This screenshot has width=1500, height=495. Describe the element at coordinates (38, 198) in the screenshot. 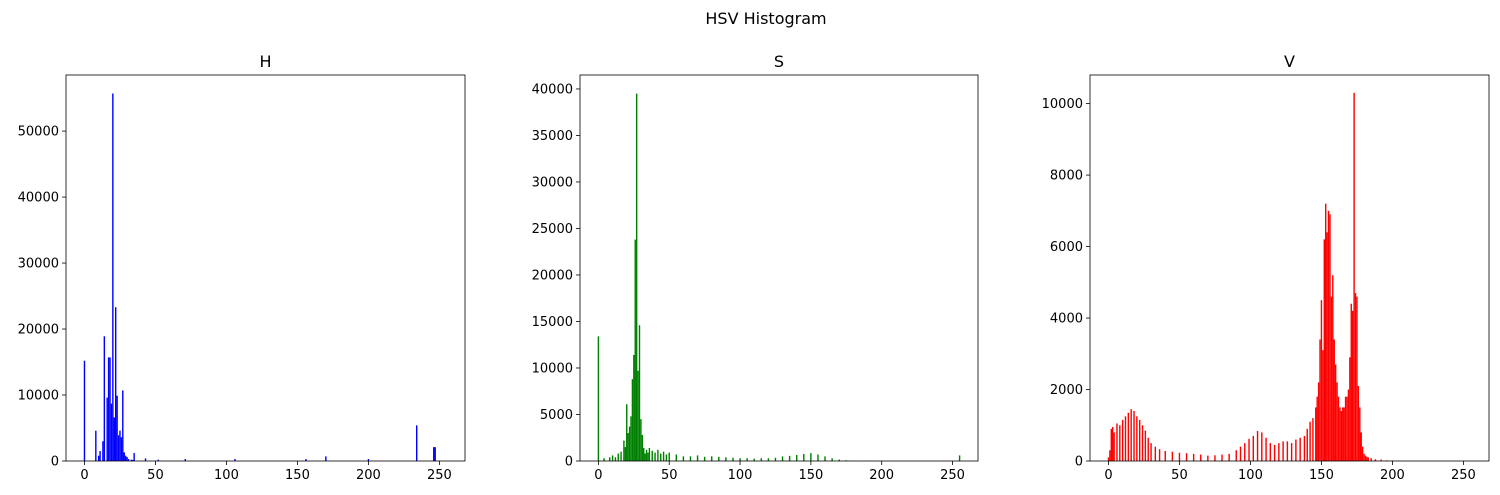

I see `y-tick-label: 40000` at that location.